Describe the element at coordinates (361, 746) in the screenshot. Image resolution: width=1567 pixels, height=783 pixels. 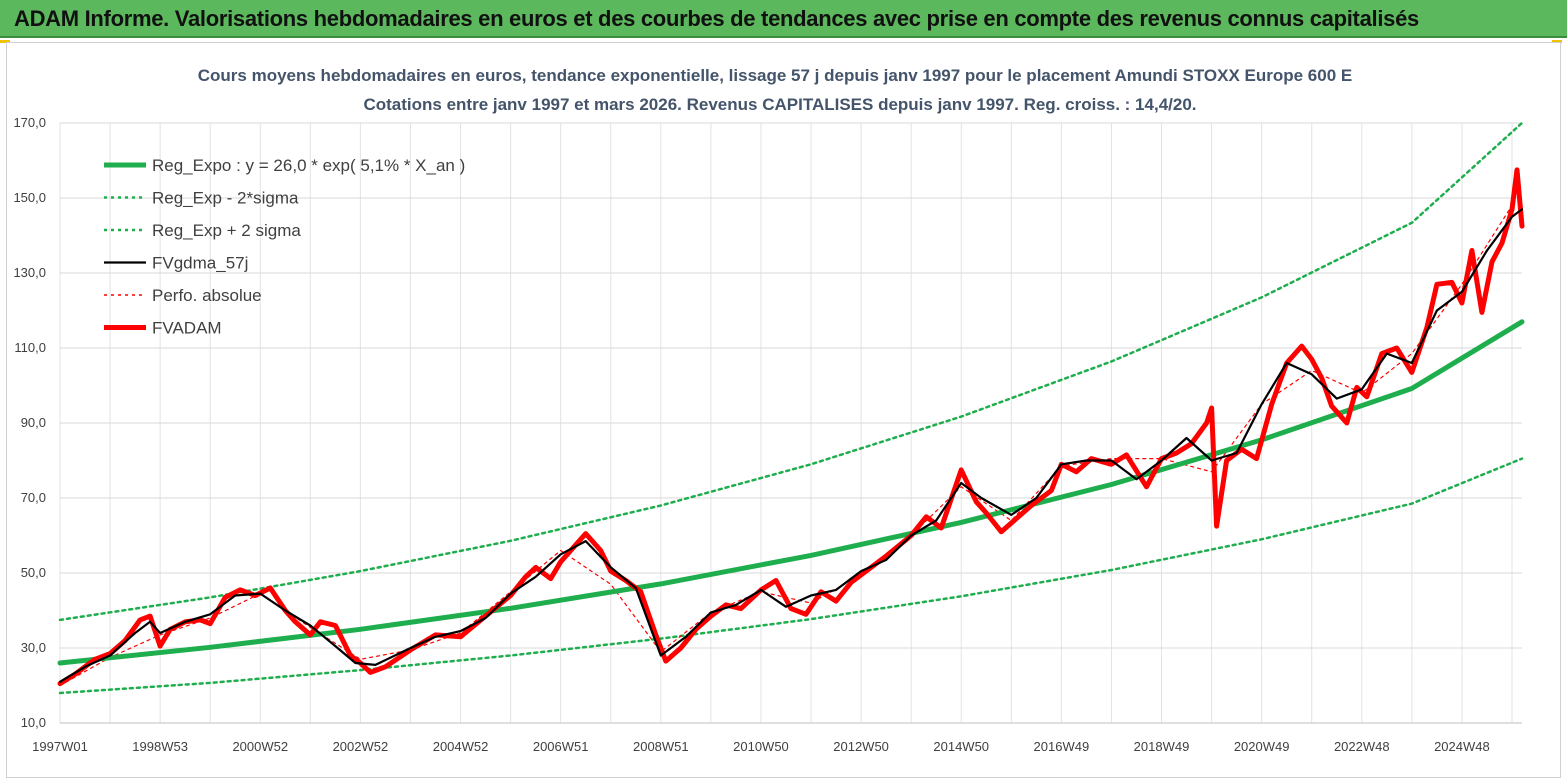
I see `x-tick-label: 2002W52` at that location.